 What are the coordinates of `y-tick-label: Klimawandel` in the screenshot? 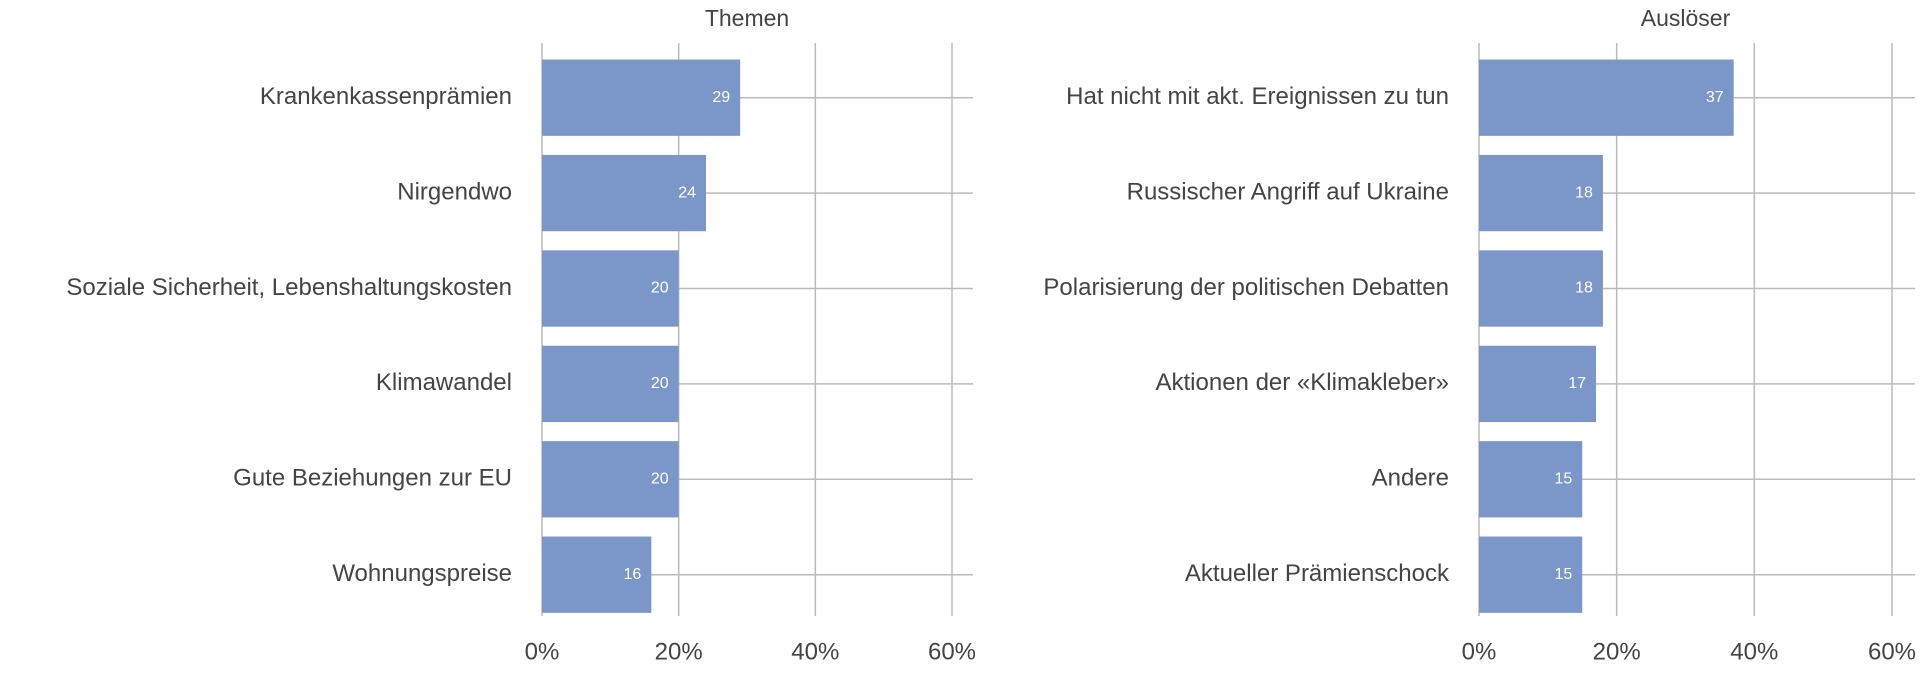 It's located at (444, 382).